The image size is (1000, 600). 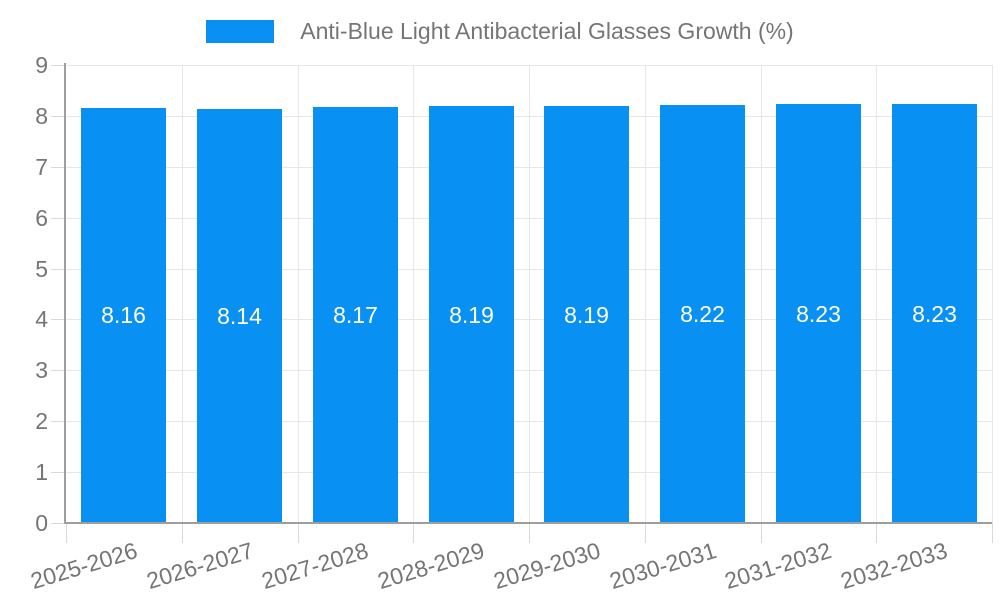 I want to click on x-tick-label: 2028-2029, so click(x=431, y=566).